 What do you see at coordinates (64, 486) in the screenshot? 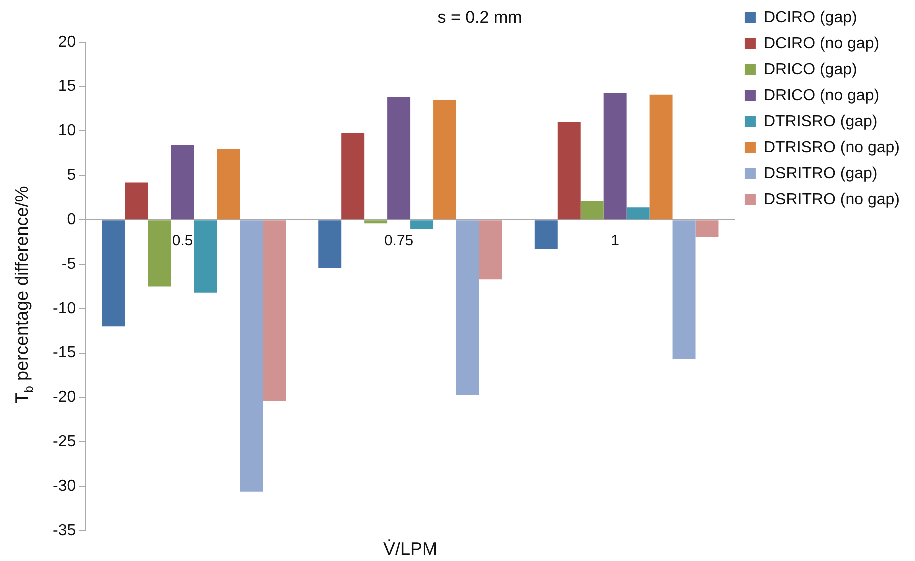
I see `y-tick-label: -30` at bounding box center [64, 486].